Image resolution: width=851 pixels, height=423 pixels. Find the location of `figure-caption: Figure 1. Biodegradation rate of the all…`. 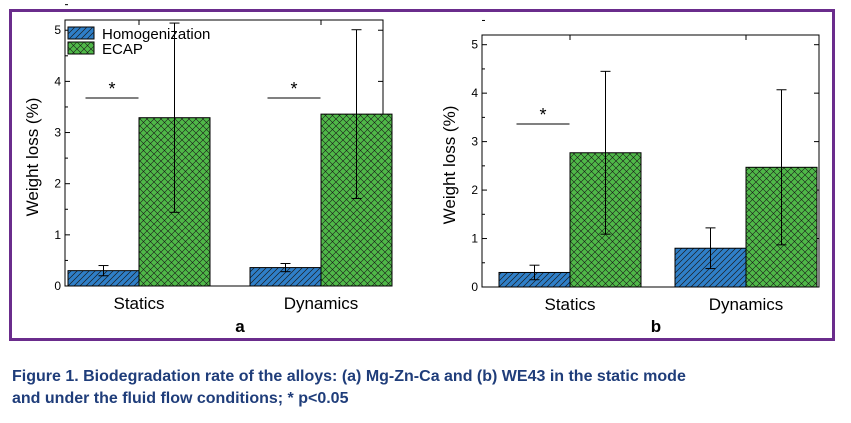

figure-caption: Figure 1. Biodegradation rate of the all… is located at coordinates (427, 388).